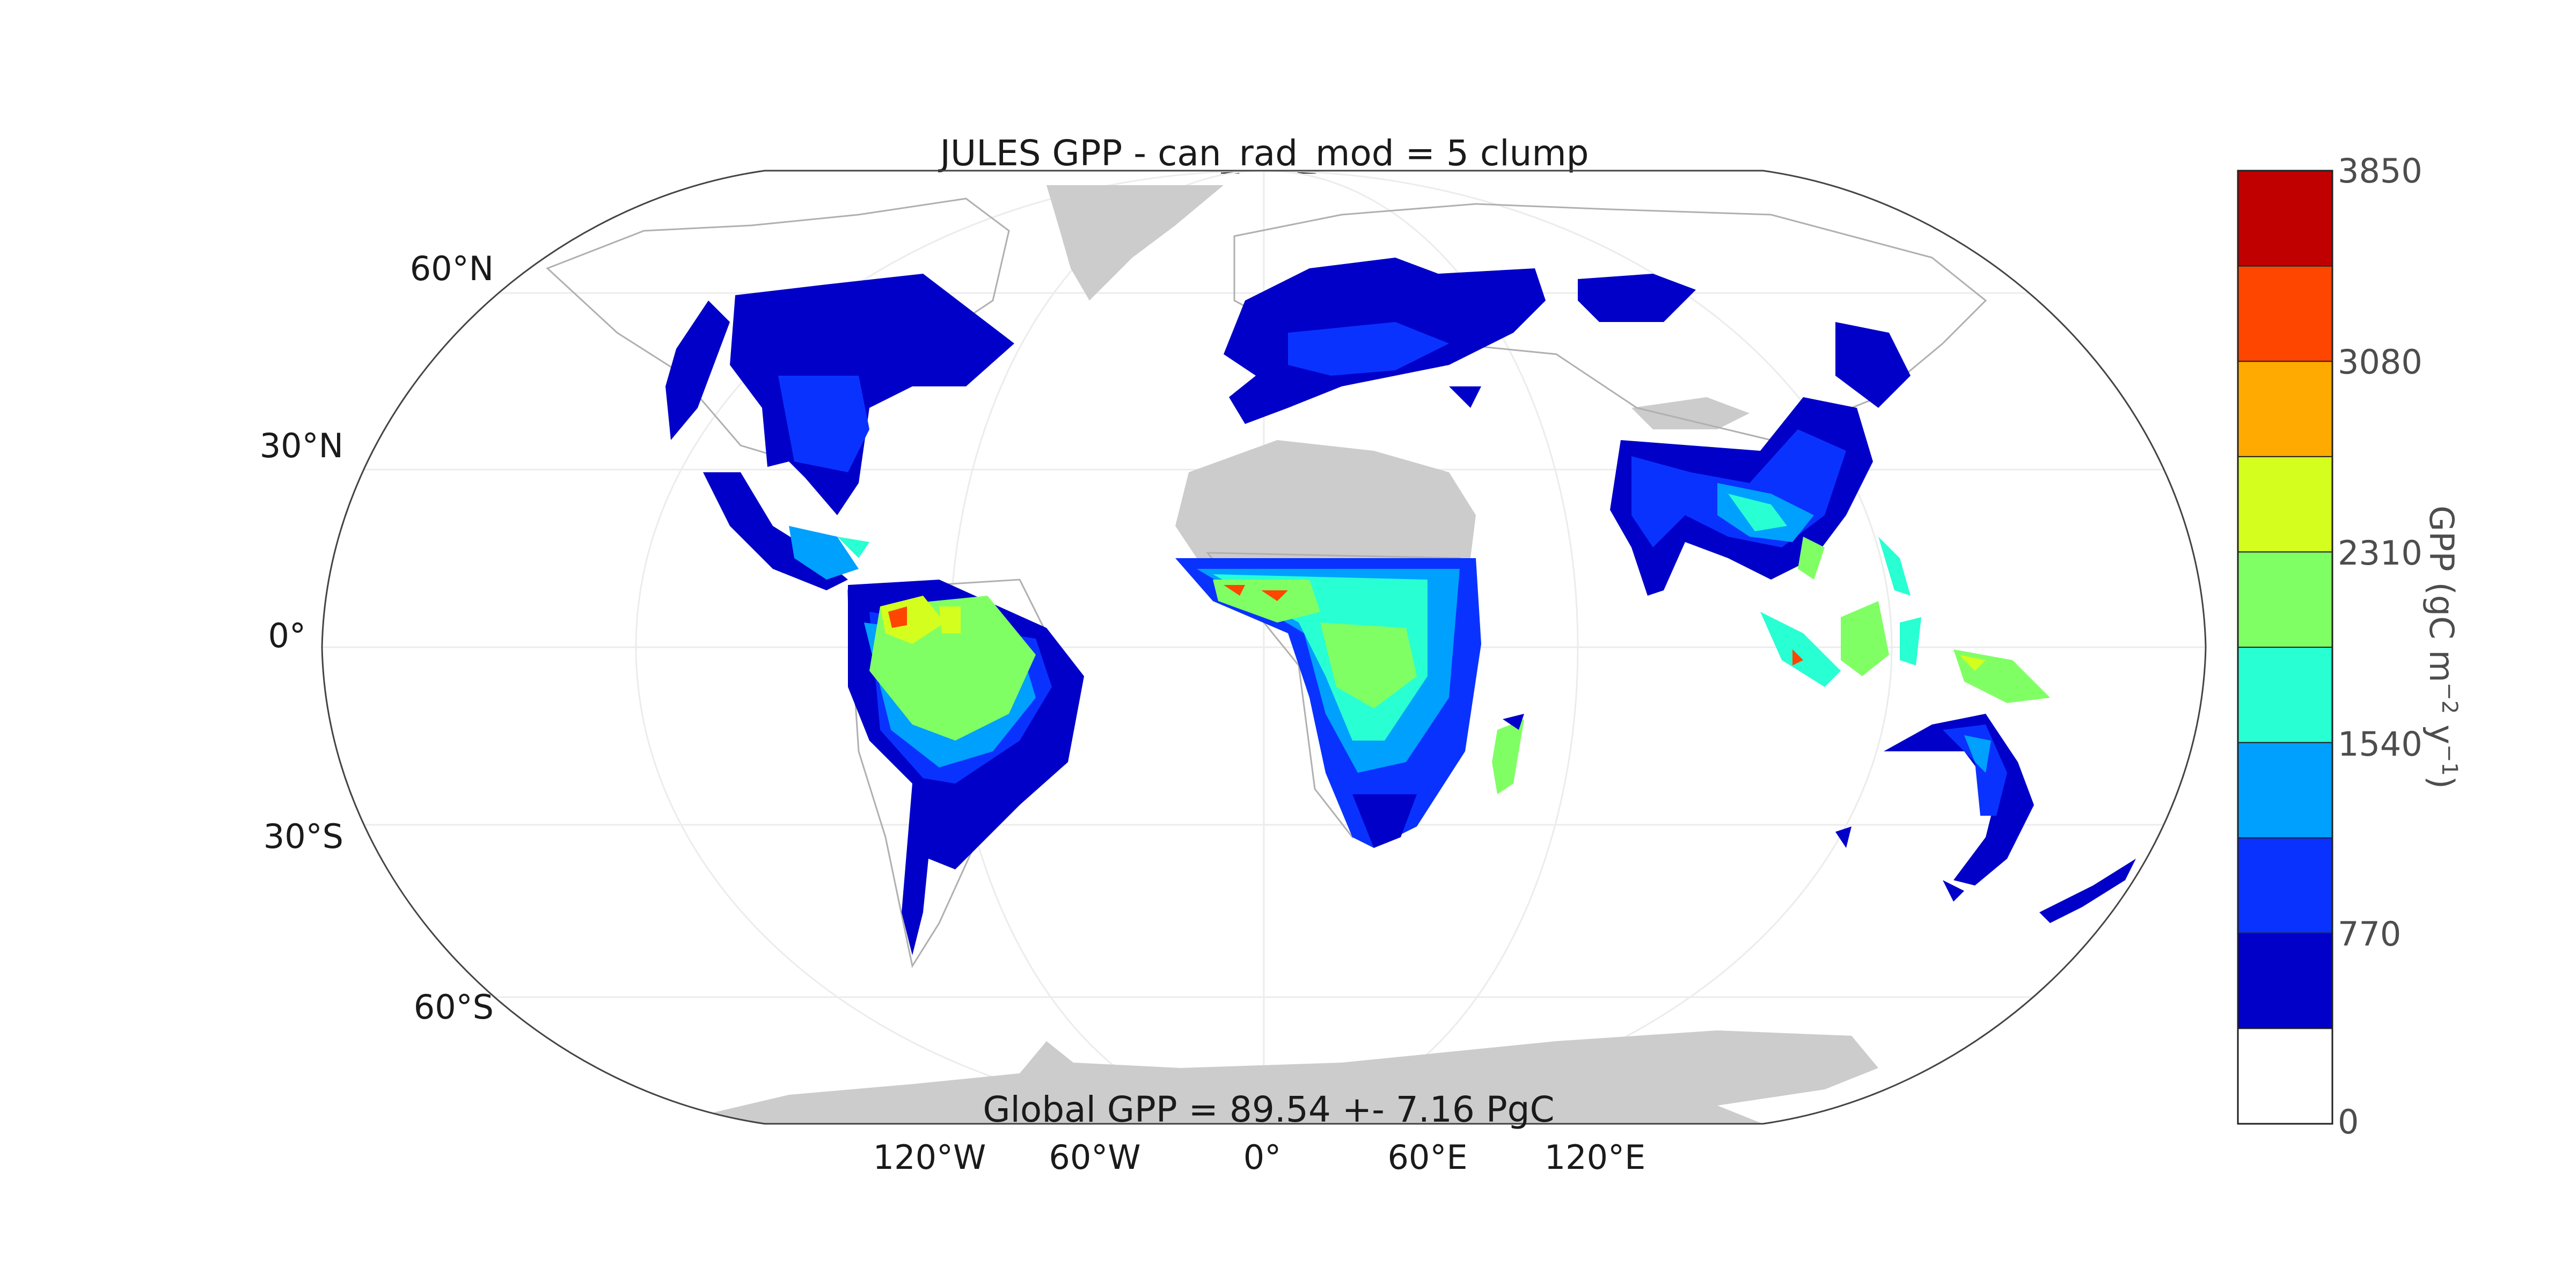 The height and width of the screenshot is (1288, 2576). Describe the element at coordinates (377, 638) in the screenshot. I see `latitude-labels: 60°N 30°N 0° 30°S 60°S` at that location.